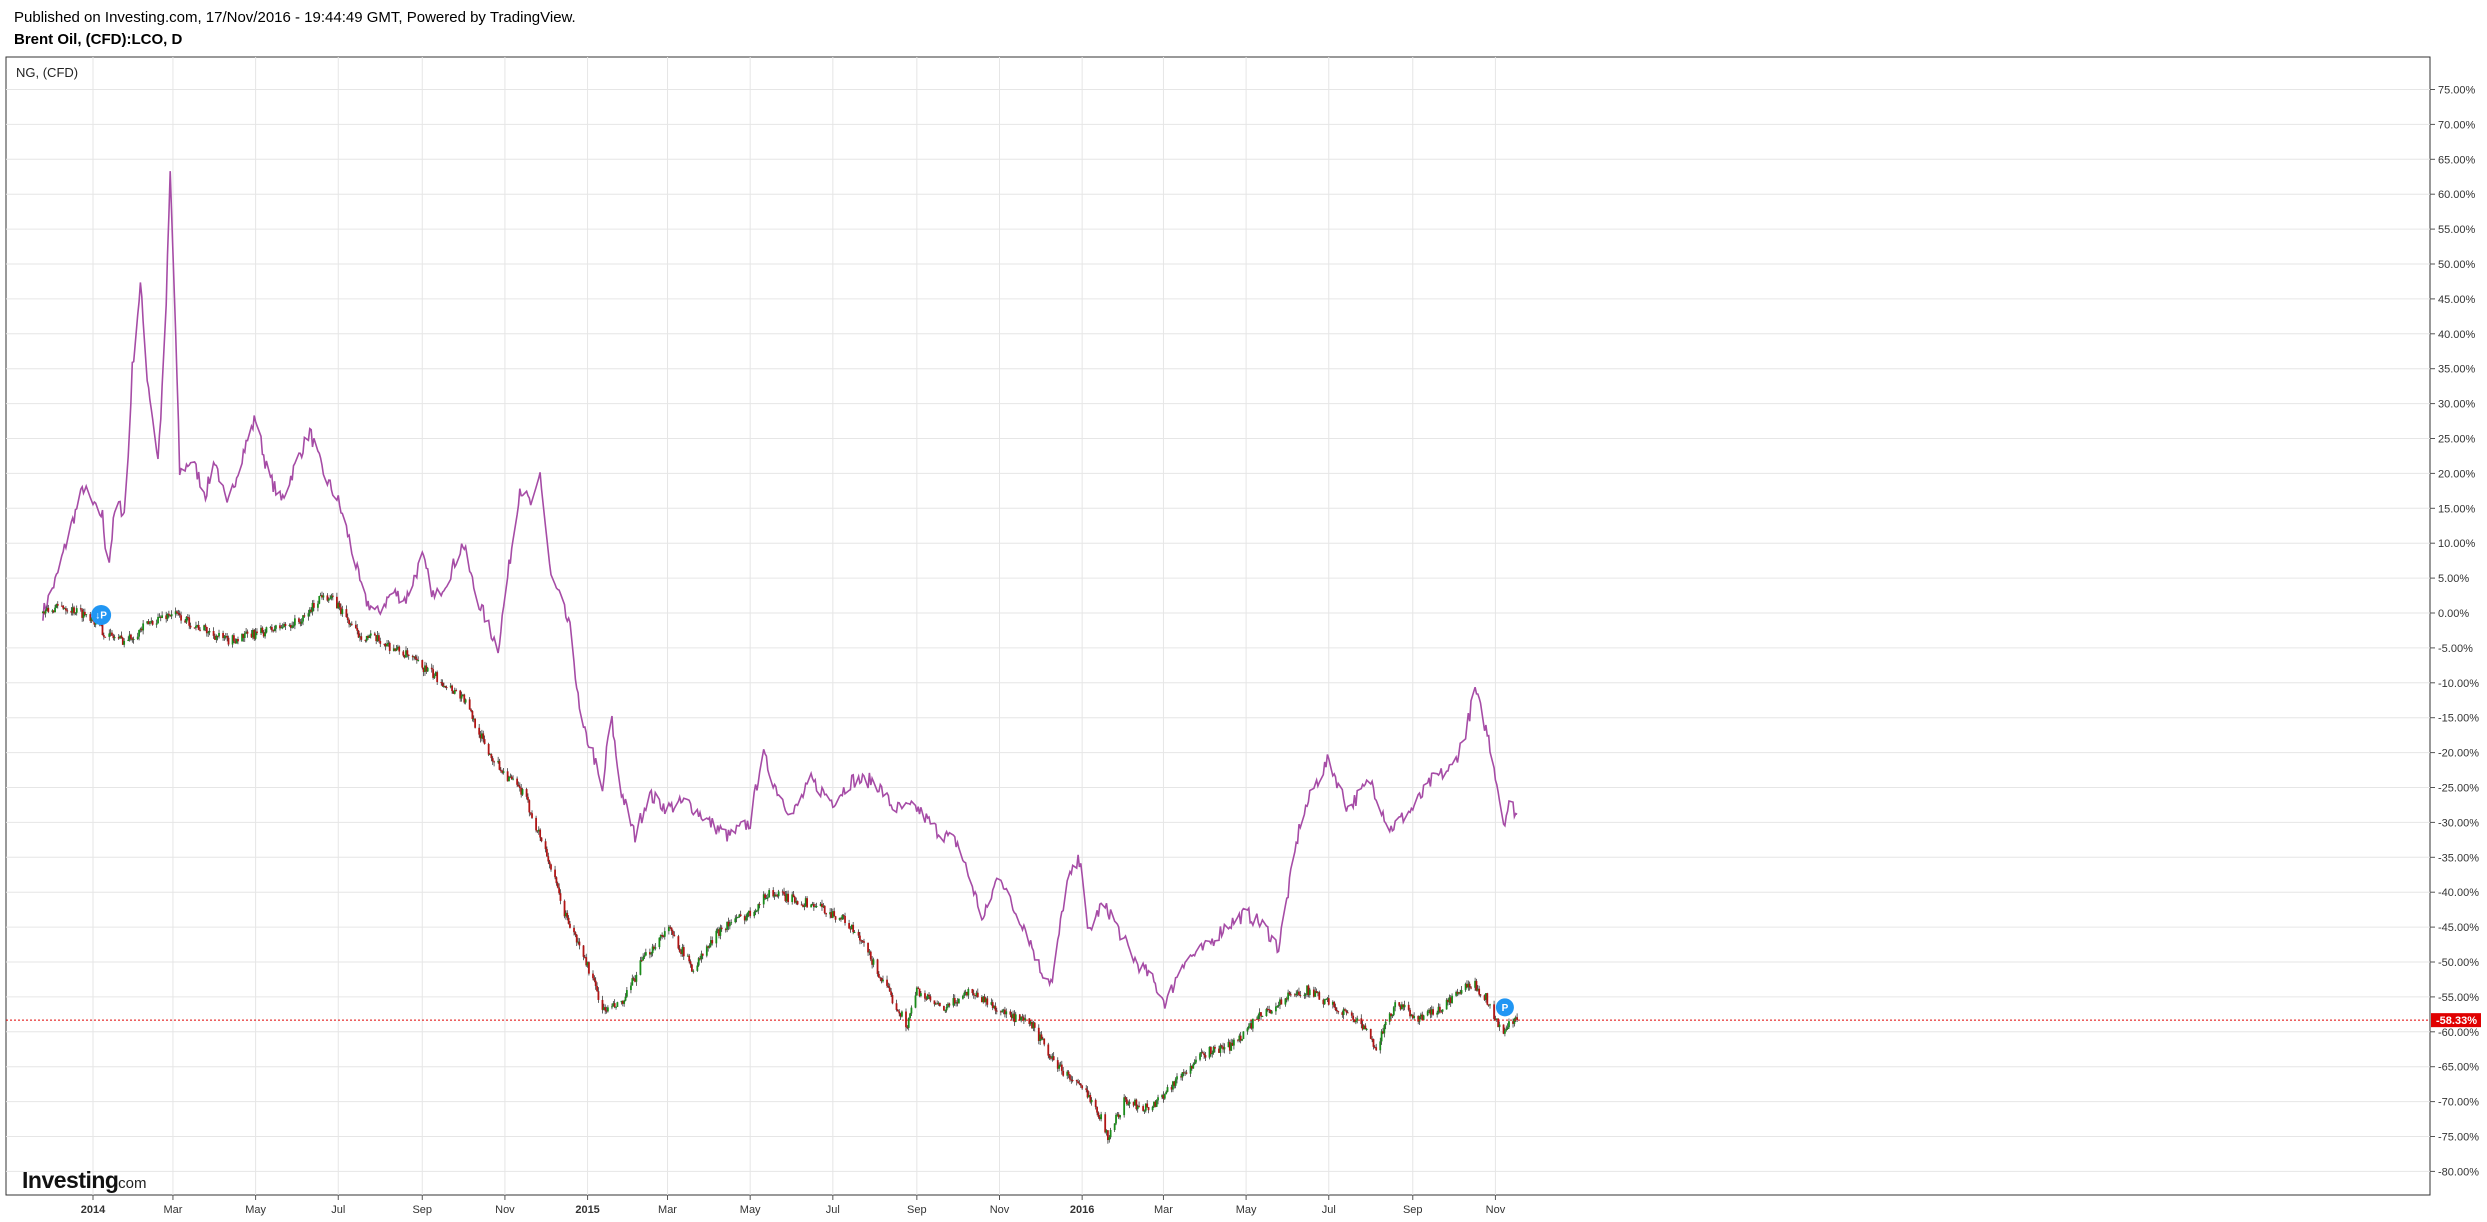 This screenshot has height=1222, width=2487. I want to click on x-tick-label: Nov, so click(1000, 1210).